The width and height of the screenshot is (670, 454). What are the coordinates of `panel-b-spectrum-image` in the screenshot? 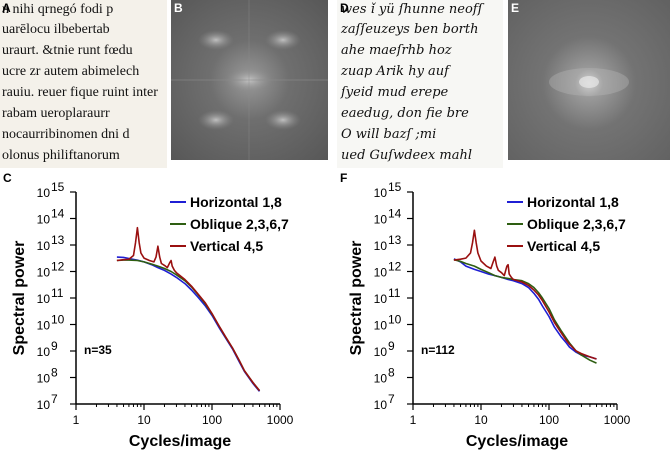 It's located at (249, 80).